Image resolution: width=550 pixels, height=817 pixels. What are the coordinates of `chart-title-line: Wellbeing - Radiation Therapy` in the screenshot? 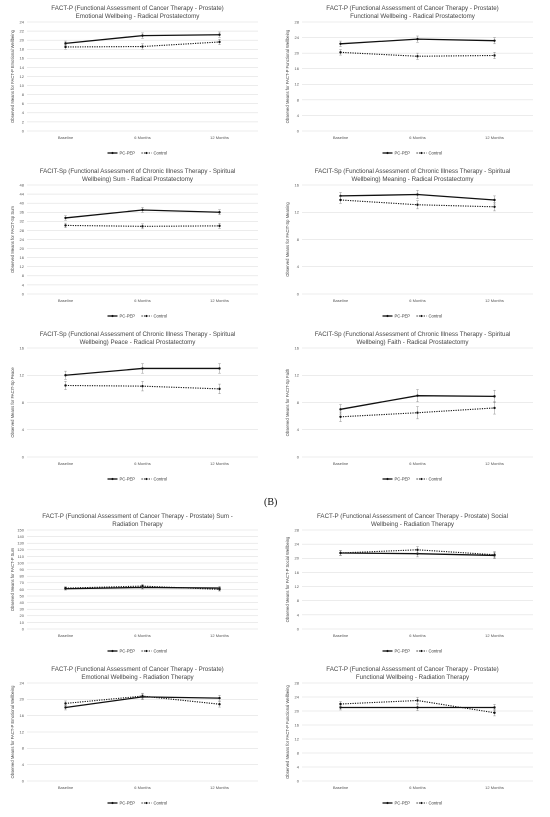 It's located at (413, 524).